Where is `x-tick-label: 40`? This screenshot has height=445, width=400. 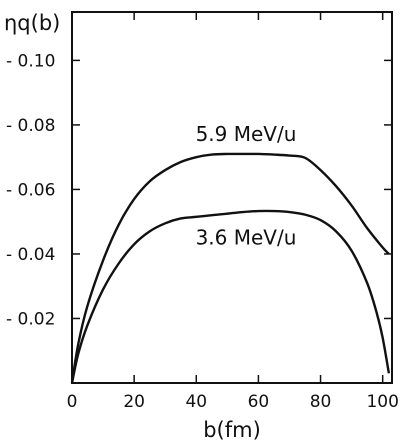 x-tick-label: 40 is located at coordinates (196, 402).